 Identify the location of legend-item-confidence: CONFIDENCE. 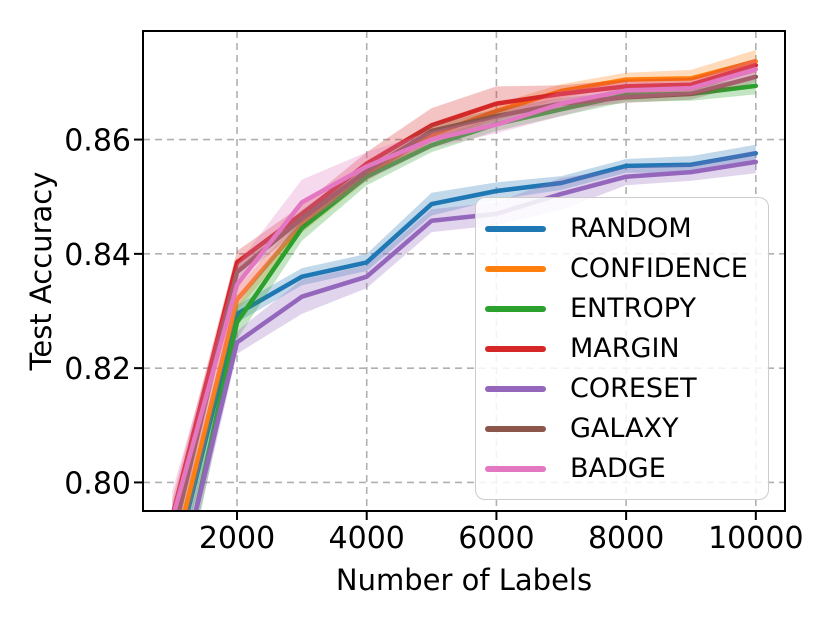
(622, 268).